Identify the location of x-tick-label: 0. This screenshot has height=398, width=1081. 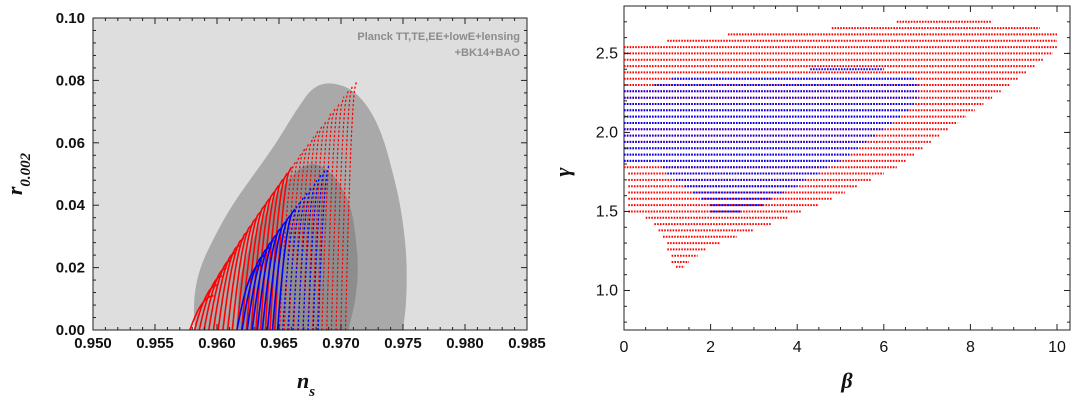
(624, 347).